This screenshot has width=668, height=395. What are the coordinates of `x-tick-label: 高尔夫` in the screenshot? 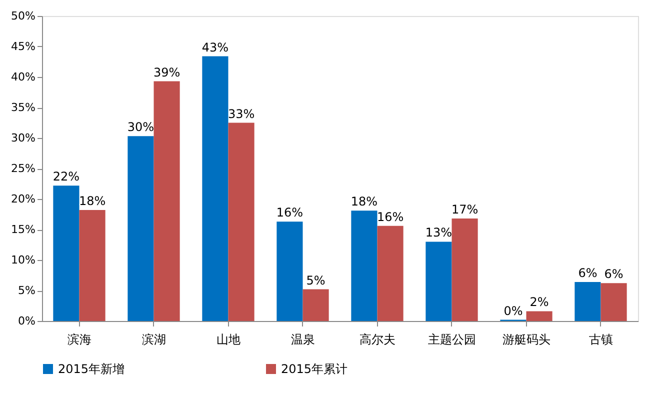 It's located at (377, 339).